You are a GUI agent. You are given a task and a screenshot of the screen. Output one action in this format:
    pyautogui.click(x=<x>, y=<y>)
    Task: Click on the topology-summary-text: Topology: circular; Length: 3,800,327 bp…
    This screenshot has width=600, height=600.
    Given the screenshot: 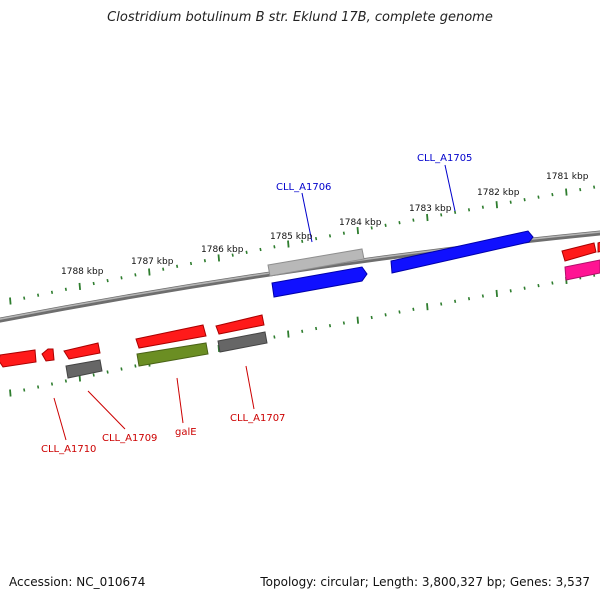 What is the action you would take?
    pyautogui.click(x=425, y=582)
    